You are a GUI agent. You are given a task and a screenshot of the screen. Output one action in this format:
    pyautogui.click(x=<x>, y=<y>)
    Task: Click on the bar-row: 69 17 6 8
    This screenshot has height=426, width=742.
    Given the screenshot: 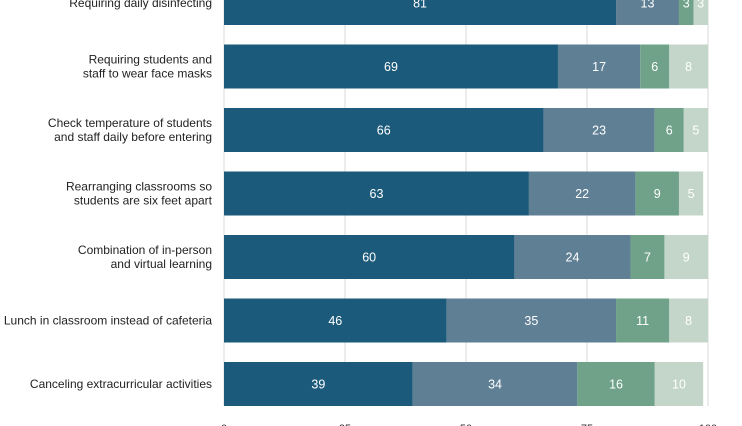 What is the action you would take?
    pyautogui.click(x=466, y=66)
    